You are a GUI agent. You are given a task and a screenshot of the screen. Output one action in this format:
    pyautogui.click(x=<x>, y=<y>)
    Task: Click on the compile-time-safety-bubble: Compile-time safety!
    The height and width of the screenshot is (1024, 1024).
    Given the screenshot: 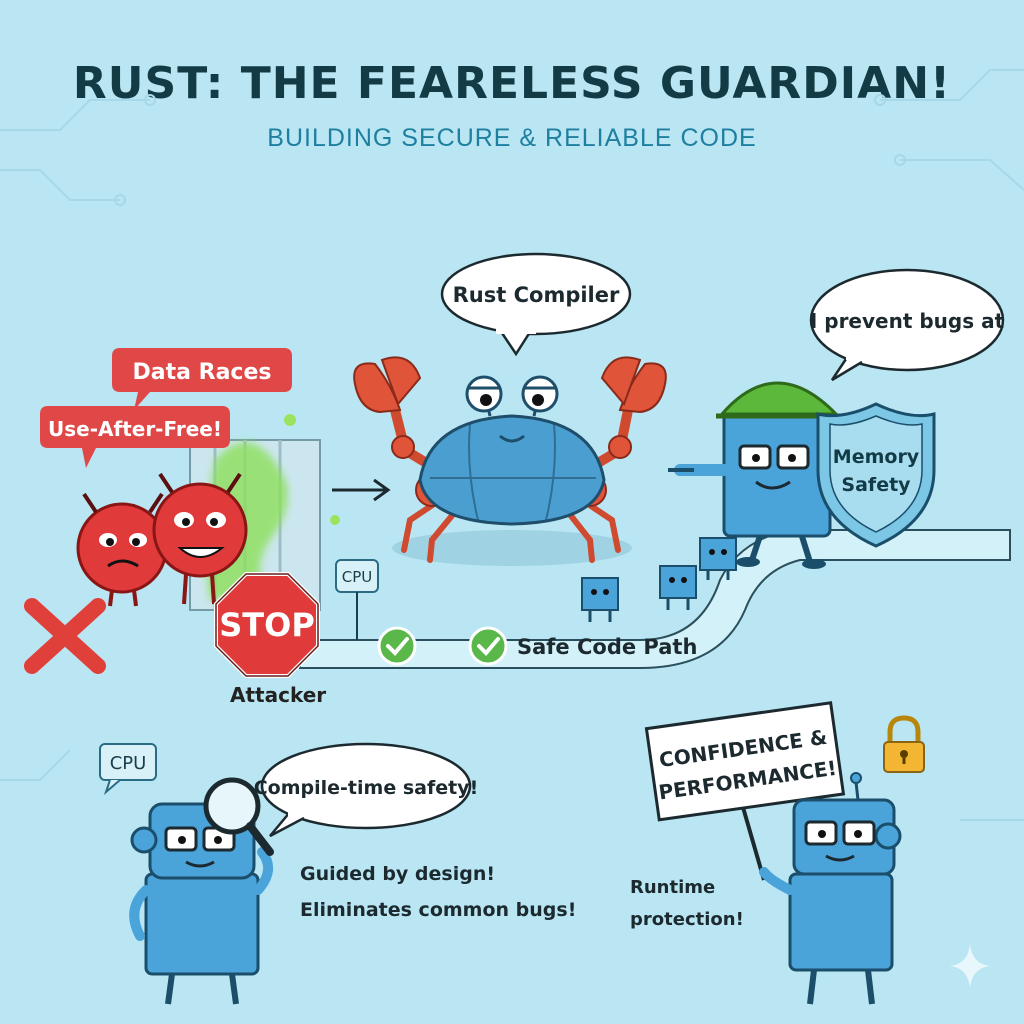 What is the action you would take?
    pyautogui.click(x=366, y=790)
    